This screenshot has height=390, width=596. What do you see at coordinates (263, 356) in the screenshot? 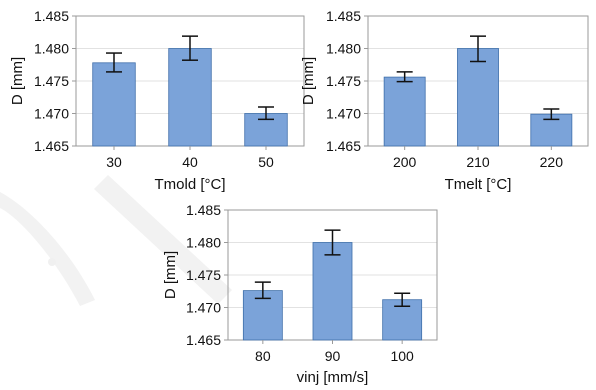
I see `x-tick-label: 80` at bounding box center [263, 356].